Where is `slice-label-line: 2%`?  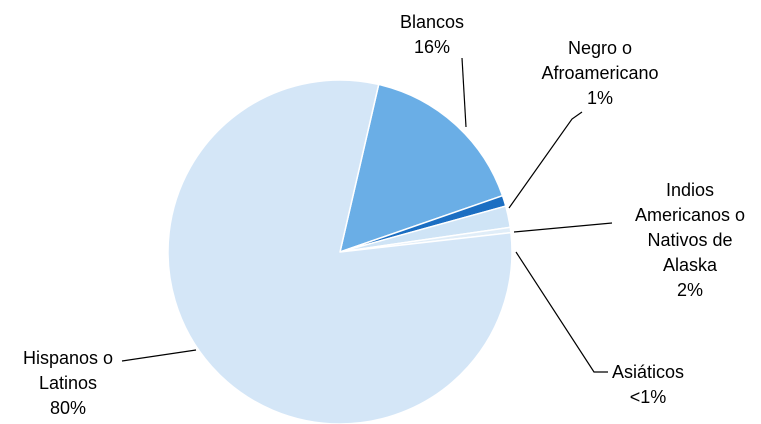 slice-label-line: 2% is located at coordinates (690, 290).